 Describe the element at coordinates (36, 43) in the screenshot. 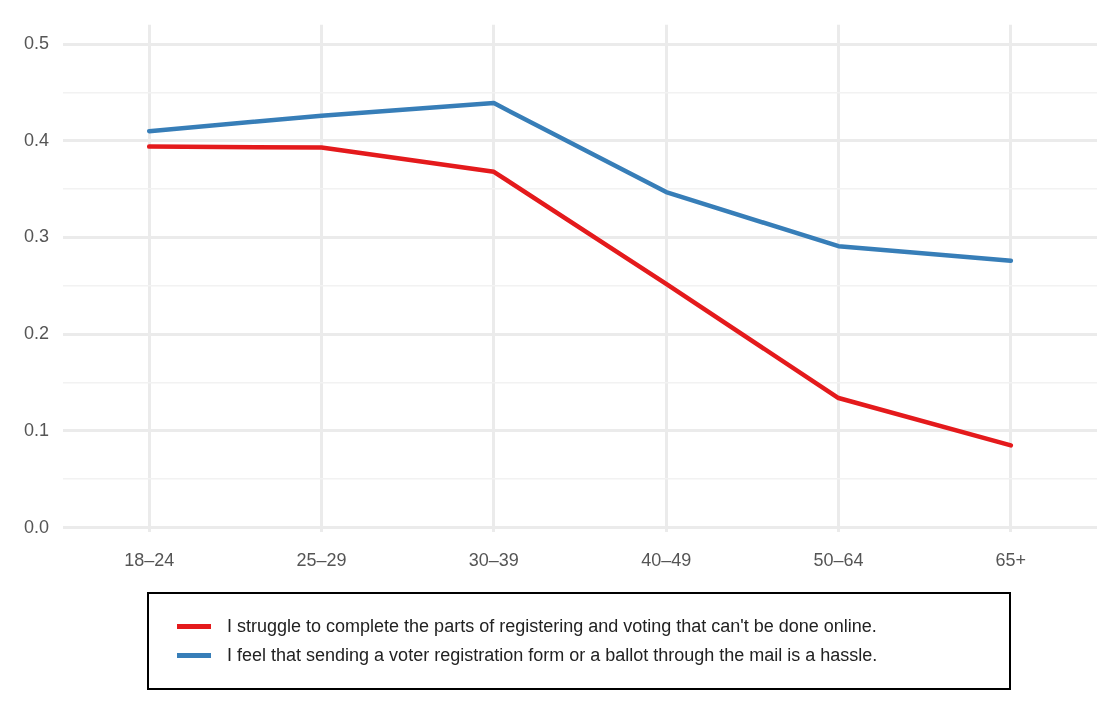

I see `y-tick-label: 0.5` at that location.